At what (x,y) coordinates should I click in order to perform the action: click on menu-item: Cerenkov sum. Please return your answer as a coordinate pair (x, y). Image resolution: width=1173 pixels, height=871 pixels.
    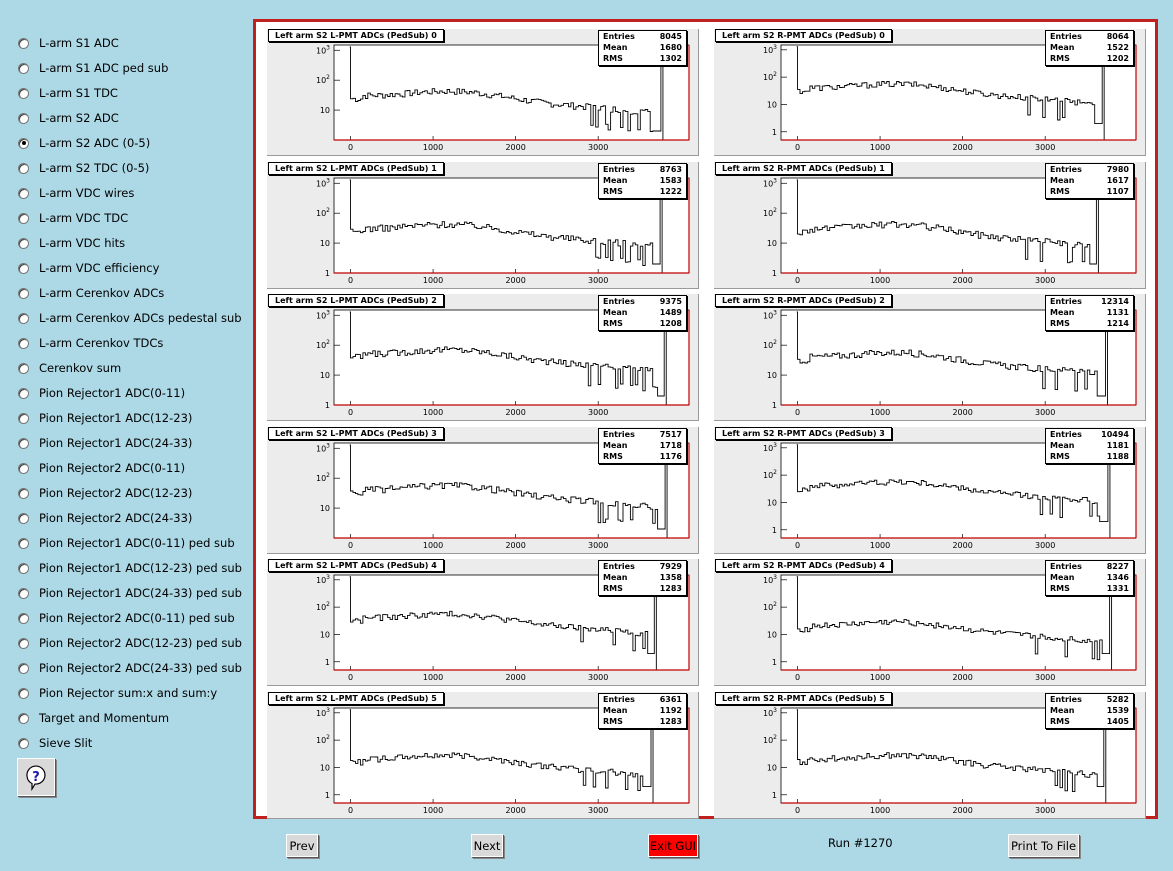
    Looking at the image, I should click on (69, 368).